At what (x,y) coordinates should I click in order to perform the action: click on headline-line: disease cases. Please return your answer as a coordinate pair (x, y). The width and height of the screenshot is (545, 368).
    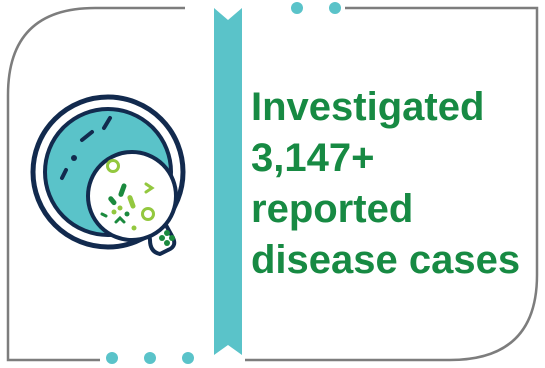
    Looking at the image, I should click on (386, 260).